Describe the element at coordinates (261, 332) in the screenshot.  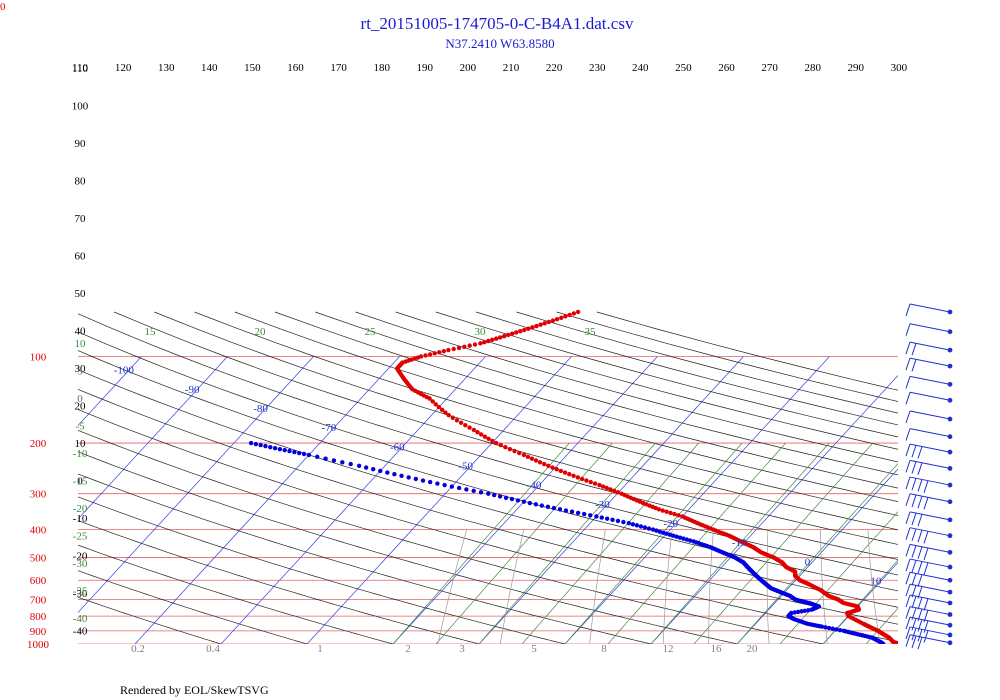
I see `moist-adiabat-label: 20` at that location.